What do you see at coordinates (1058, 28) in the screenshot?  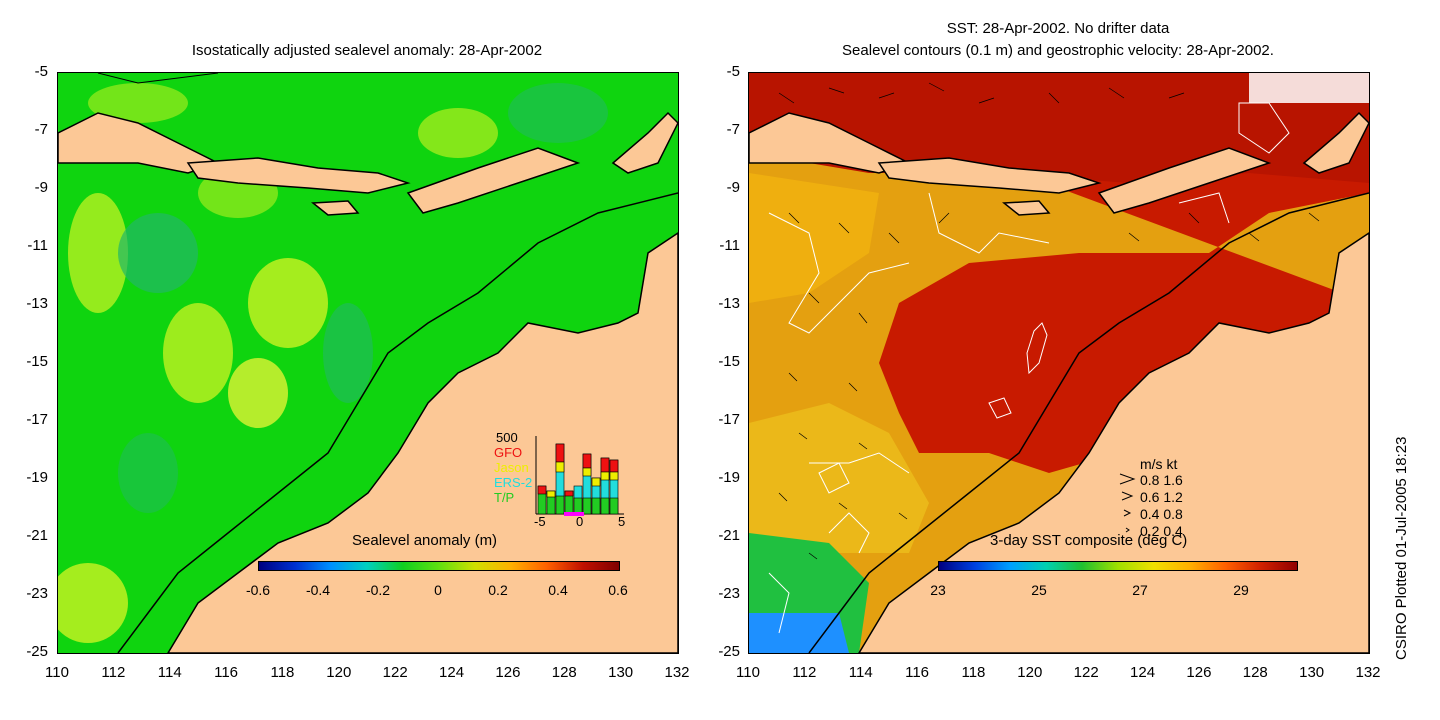 I see `right-map-title-line1: SST: 28-Apr-2002. No drifter data` at bounding box center [1058, 28].